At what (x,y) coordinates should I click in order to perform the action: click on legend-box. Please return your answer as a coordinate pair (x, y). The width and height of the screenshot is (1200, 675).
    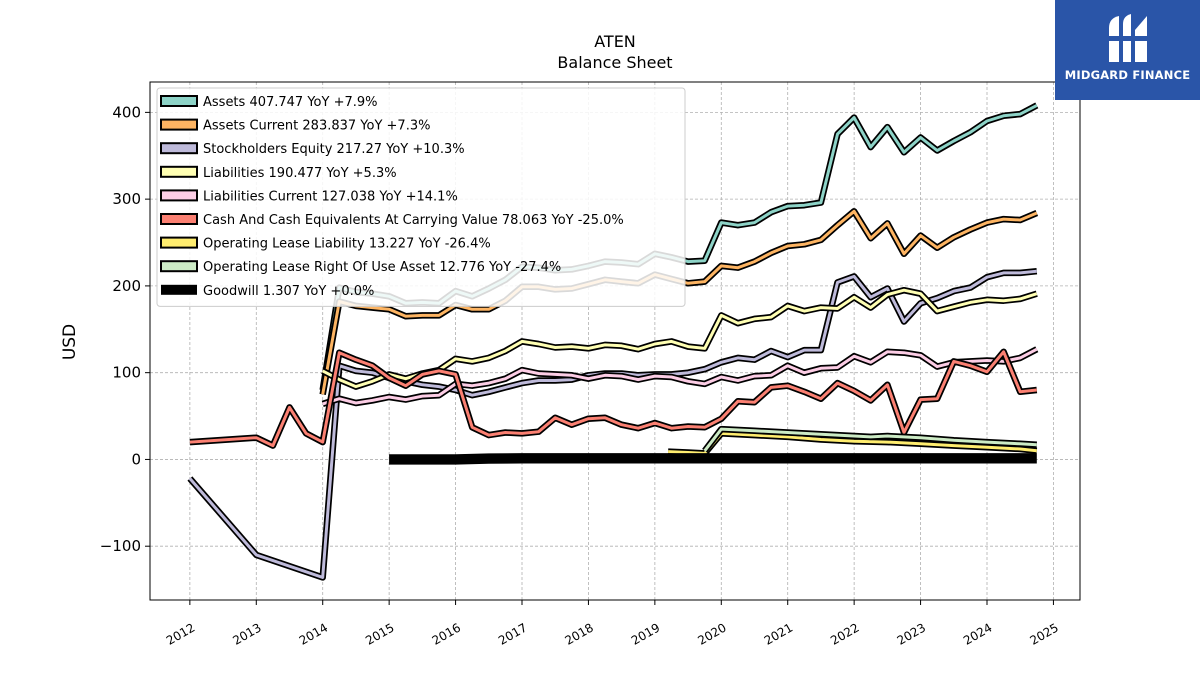
    Looking at the image, I should click on (421, 197).